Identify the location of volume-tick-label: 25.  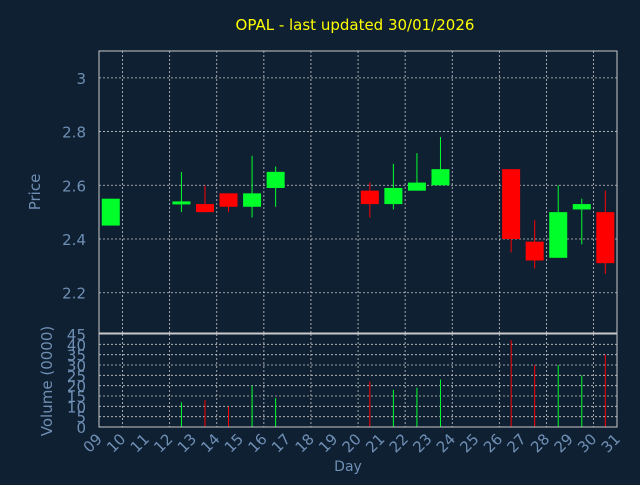
(76, 376).